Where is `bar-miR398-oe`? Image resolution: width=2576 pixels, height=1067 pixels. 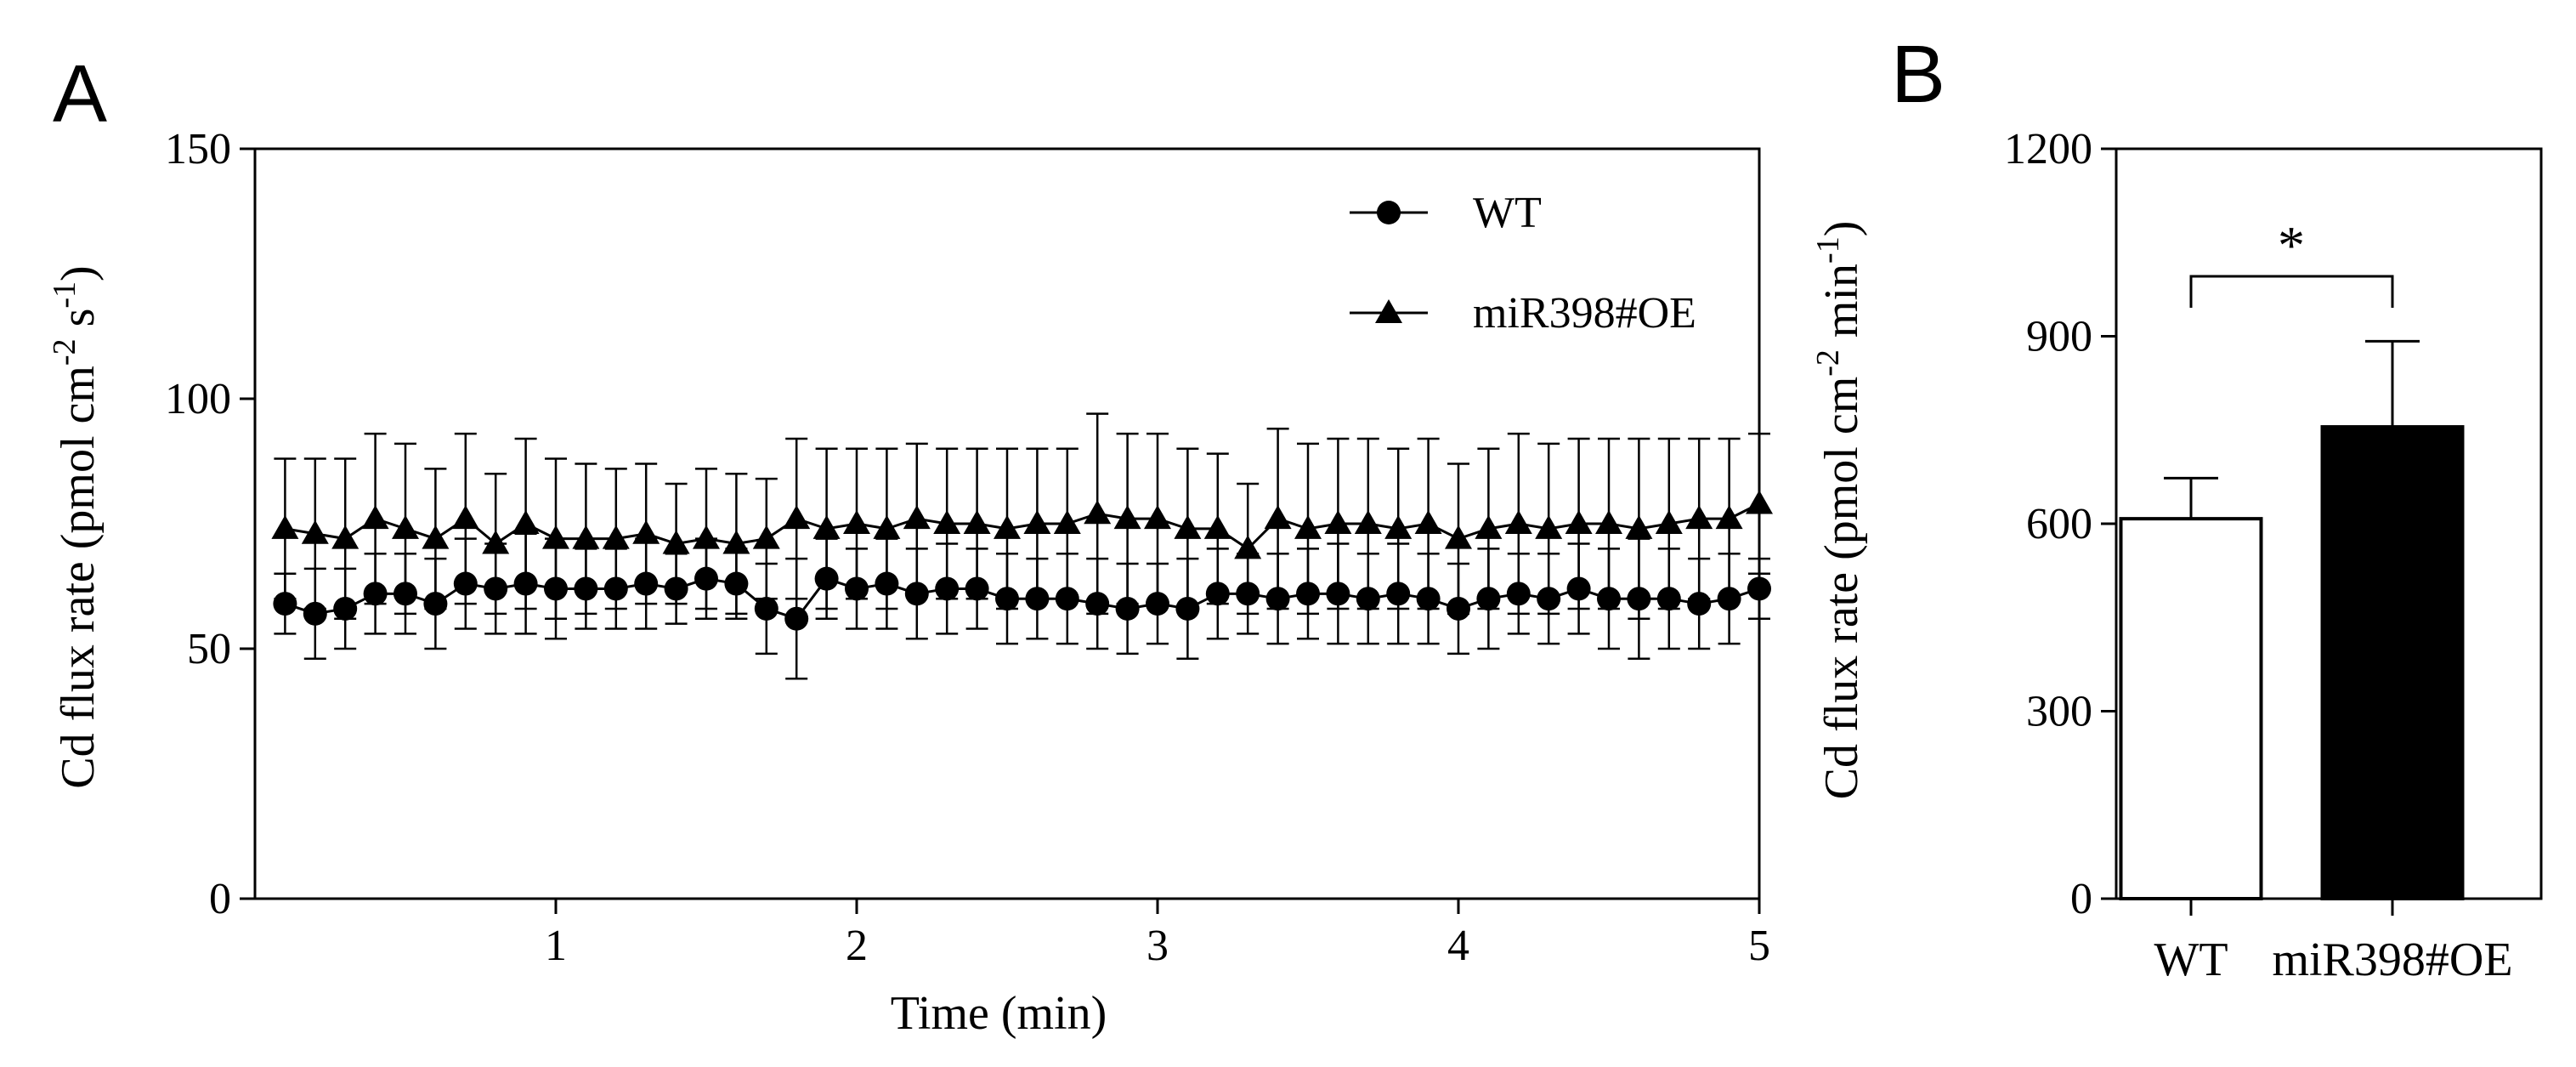 bar-miR398-oe is located at coordinates (2392, 662).